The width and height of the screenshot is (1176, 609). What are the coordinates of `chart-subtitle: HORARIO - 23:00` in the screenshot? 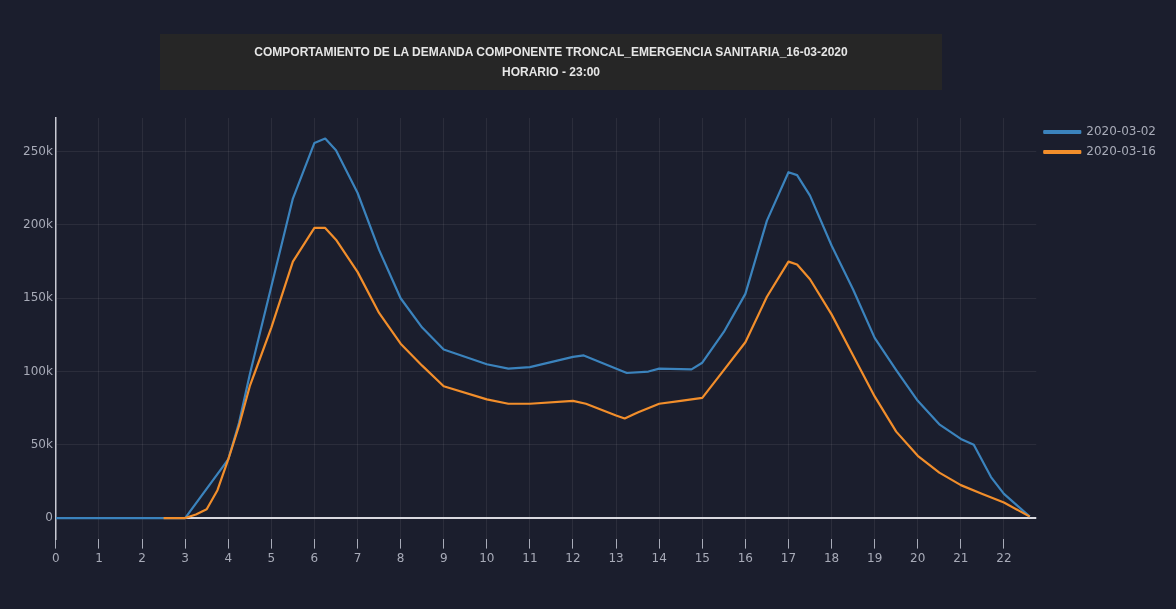 It's located at (551, 72).